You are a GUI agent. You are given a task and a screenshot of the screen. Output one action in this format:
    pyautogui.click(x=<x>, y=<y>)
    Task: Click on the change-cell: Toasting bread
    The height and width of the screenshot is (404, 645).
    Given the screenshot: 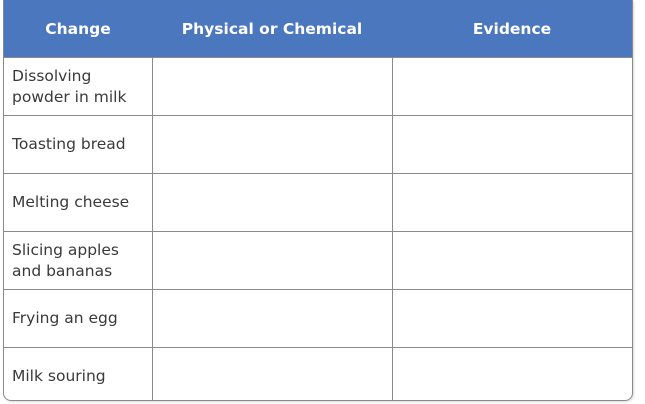 What is the action you would take?
    pyautogui.click(x=78, y=144)
    